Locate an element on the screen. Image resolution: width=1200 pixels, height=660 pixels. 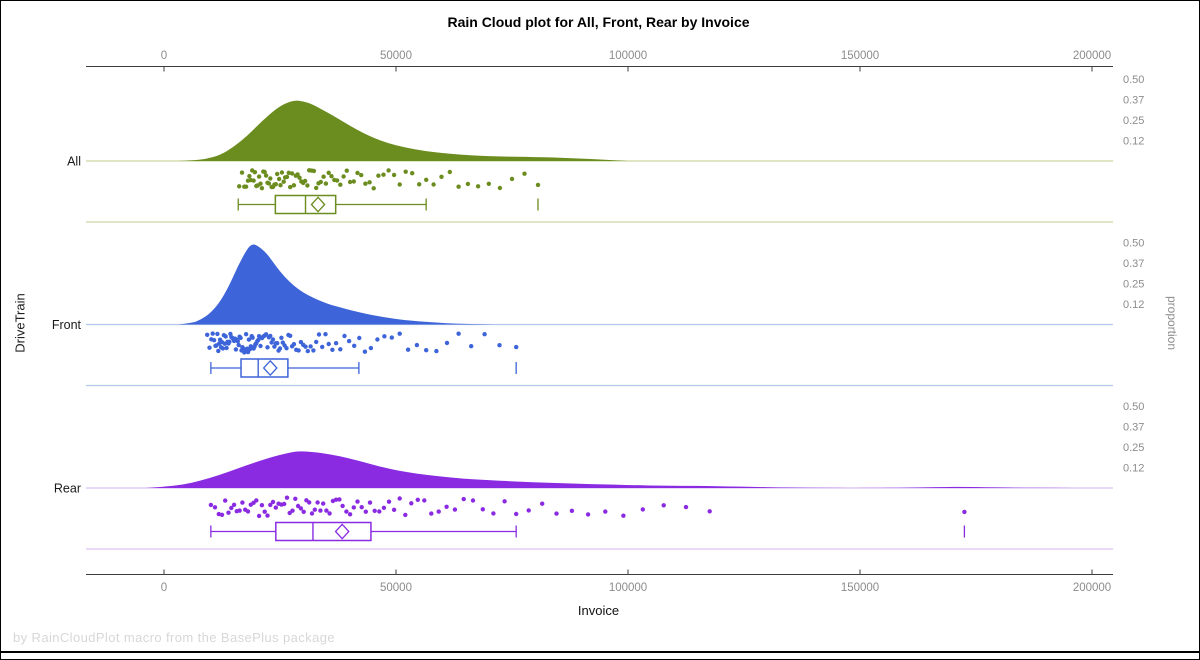
y-axis-label-drivetrain: DriveTrain is located at coordinates (20, 323).